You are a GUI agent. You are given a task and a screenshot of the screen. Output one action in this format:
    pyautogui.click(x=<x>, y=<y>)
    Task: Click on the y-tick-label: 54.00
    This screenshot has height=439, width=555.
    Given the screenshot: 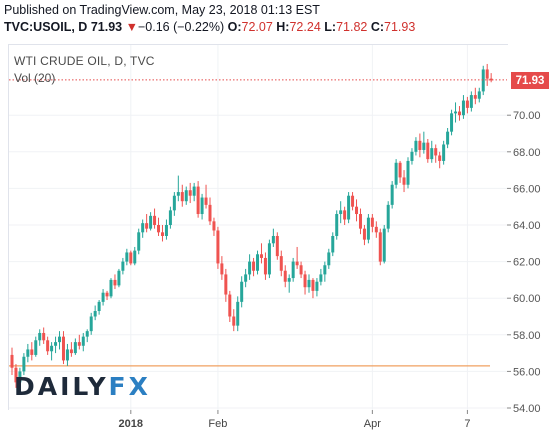 What is the action you would take?
    pyautogui.click(x=527, y=409)
    